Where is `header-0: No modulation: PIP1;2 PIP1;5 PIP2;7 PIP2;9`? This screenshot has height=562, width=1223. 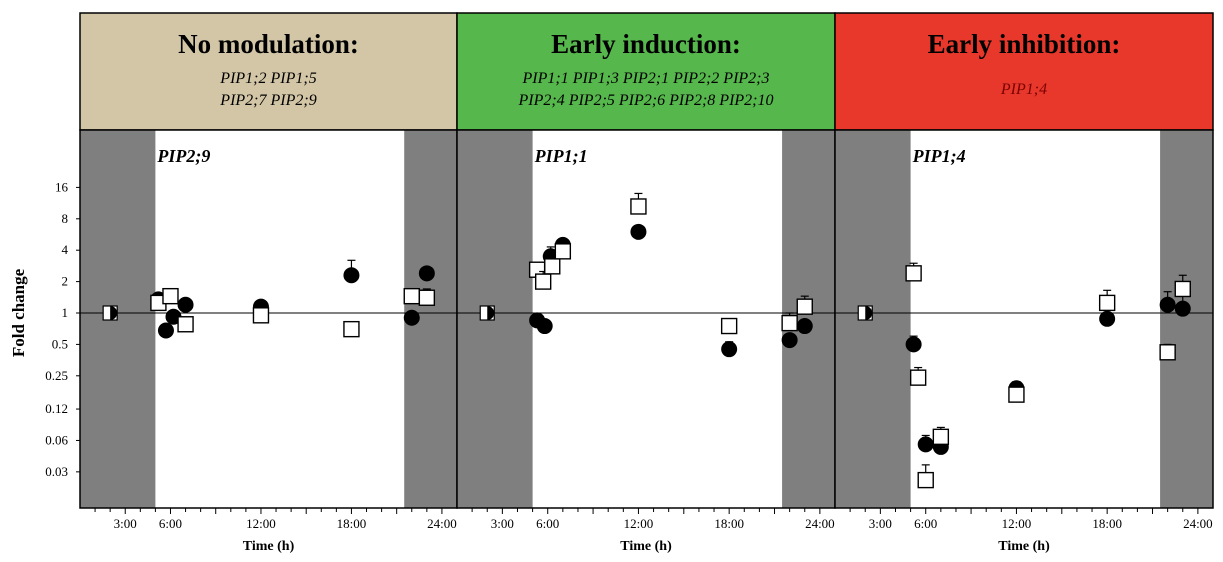 header-0: No modulation: PIP1;2 PIP1;5 PIP2;7 PIP2;9 is located at coordinates (268, 71).